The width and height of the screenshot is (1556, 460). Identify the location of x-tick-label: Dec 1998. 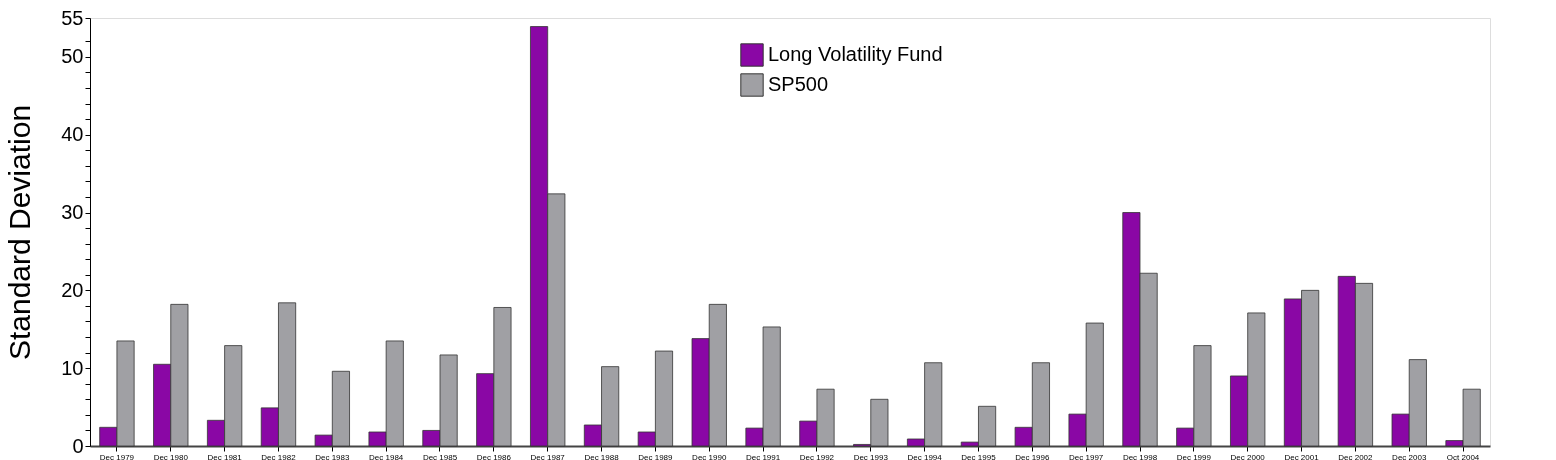
(1140, 456).